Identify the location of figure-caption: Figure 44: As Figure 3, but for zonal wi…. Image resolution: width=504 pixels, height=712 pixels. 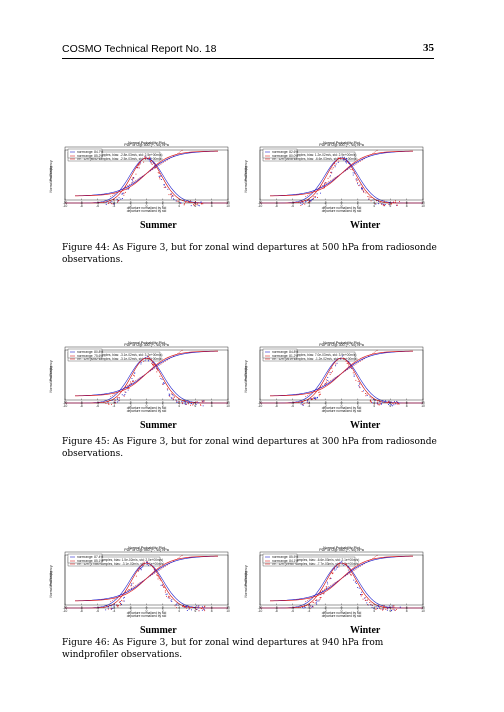
(249, 254).